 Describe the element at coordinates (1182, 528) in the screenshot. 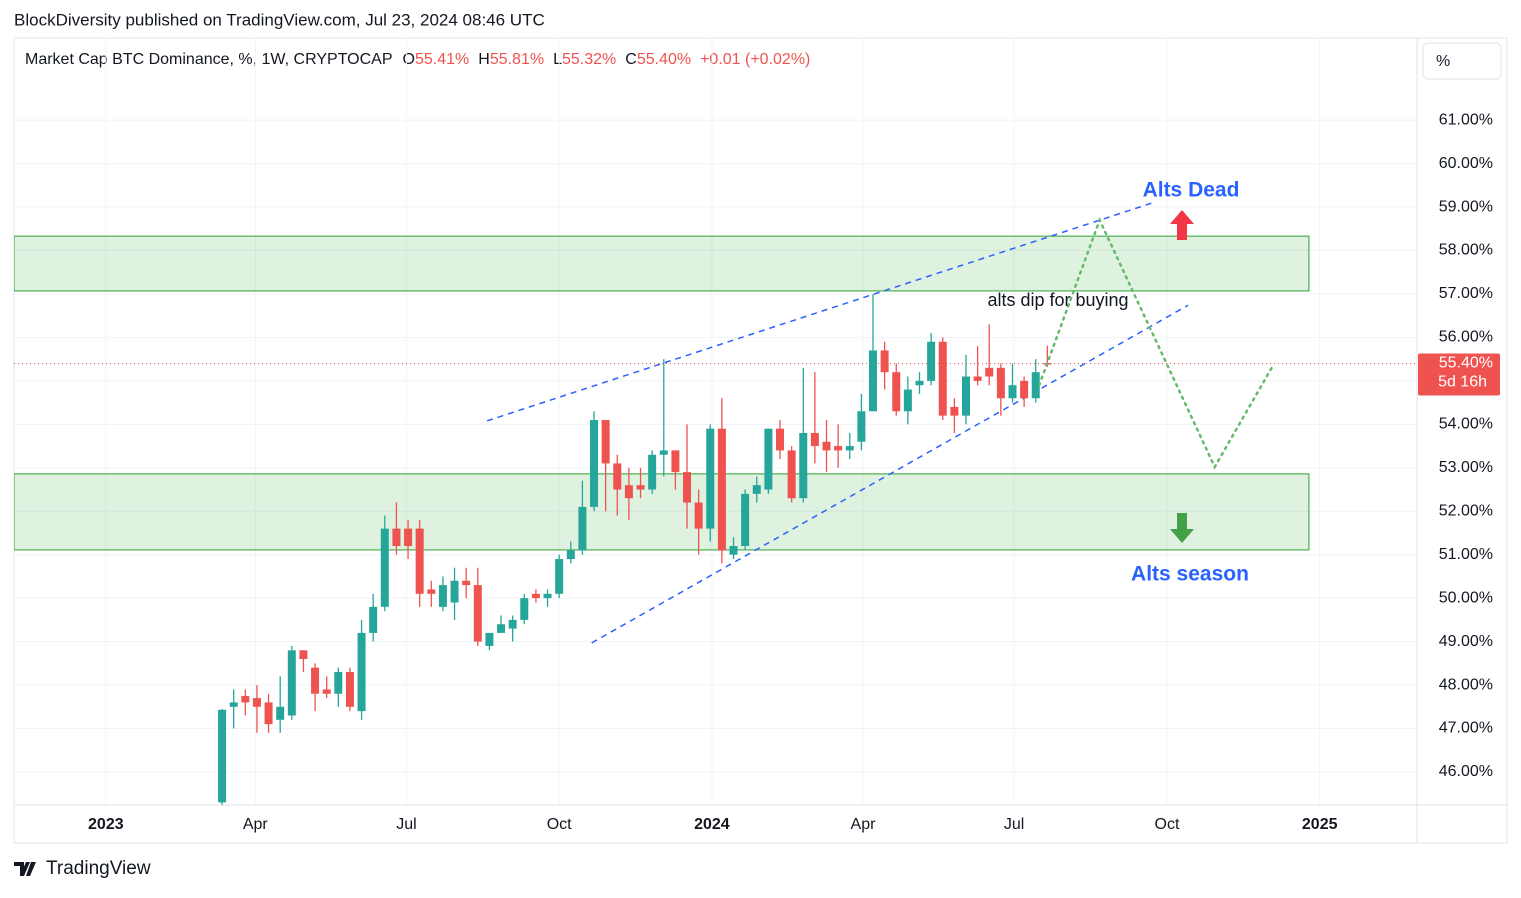

I see `down-arrow` at that location.